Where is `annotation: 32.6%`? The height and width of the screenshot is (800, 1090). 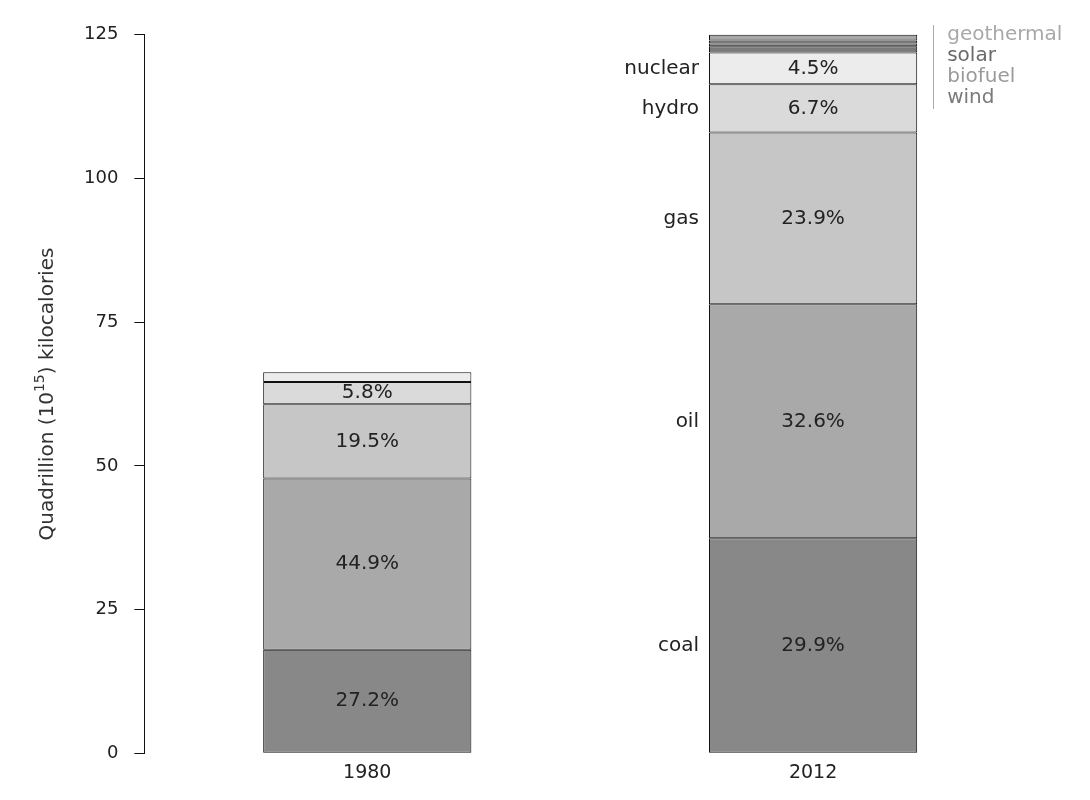
annotation: 32.6% is located at coordinates (813, 419).